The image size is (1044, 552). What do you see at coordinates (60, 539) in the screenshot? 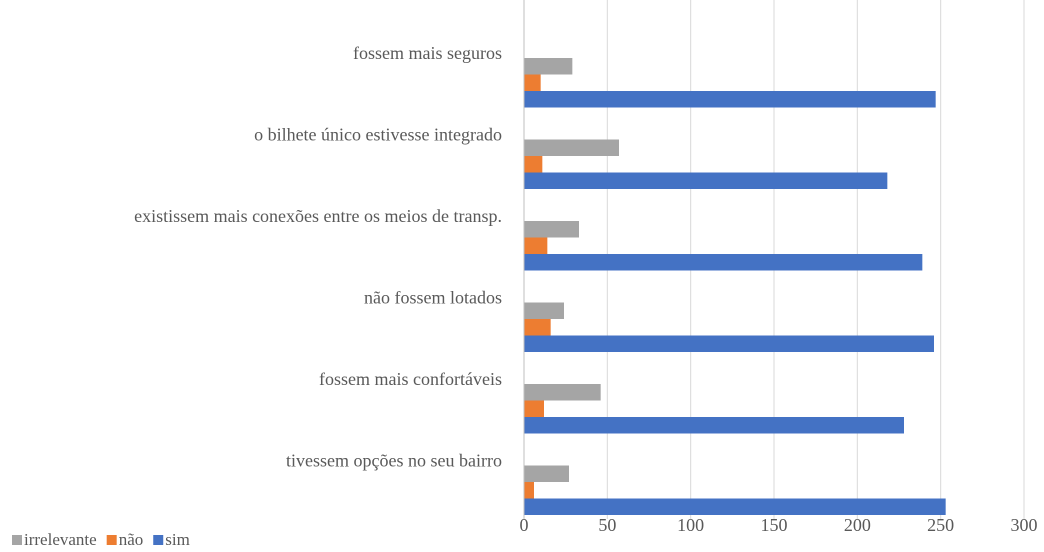
I see `legend-label: irrelevante` at bounding box center [60, 539].